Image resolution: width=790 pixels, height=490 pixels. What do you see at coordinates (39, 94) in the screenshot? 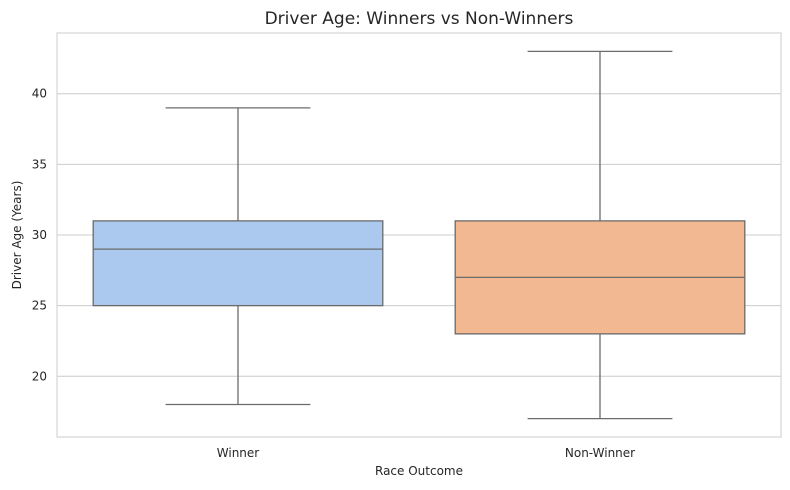
I see `y-tick-label: 40` at bounding box center [39, 94].